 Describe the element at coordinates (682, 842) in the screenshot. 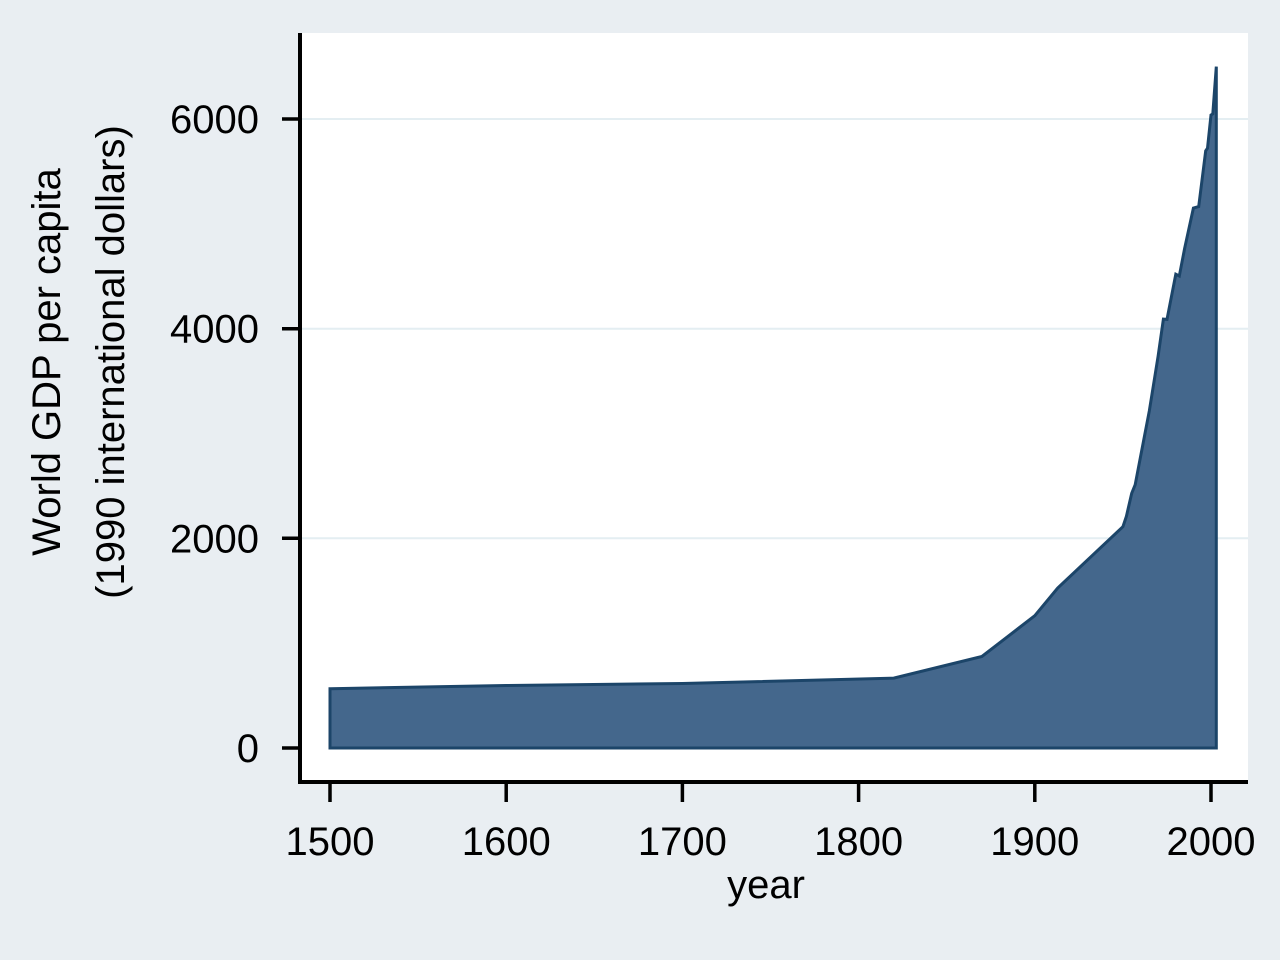

I see `x-tick-label-1700: 1700` at that location.